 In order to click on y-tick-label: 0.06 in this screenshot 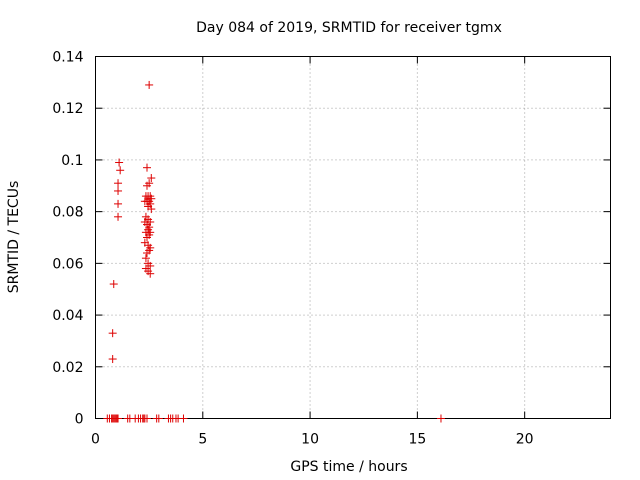, I will do `click(67, 264)`.